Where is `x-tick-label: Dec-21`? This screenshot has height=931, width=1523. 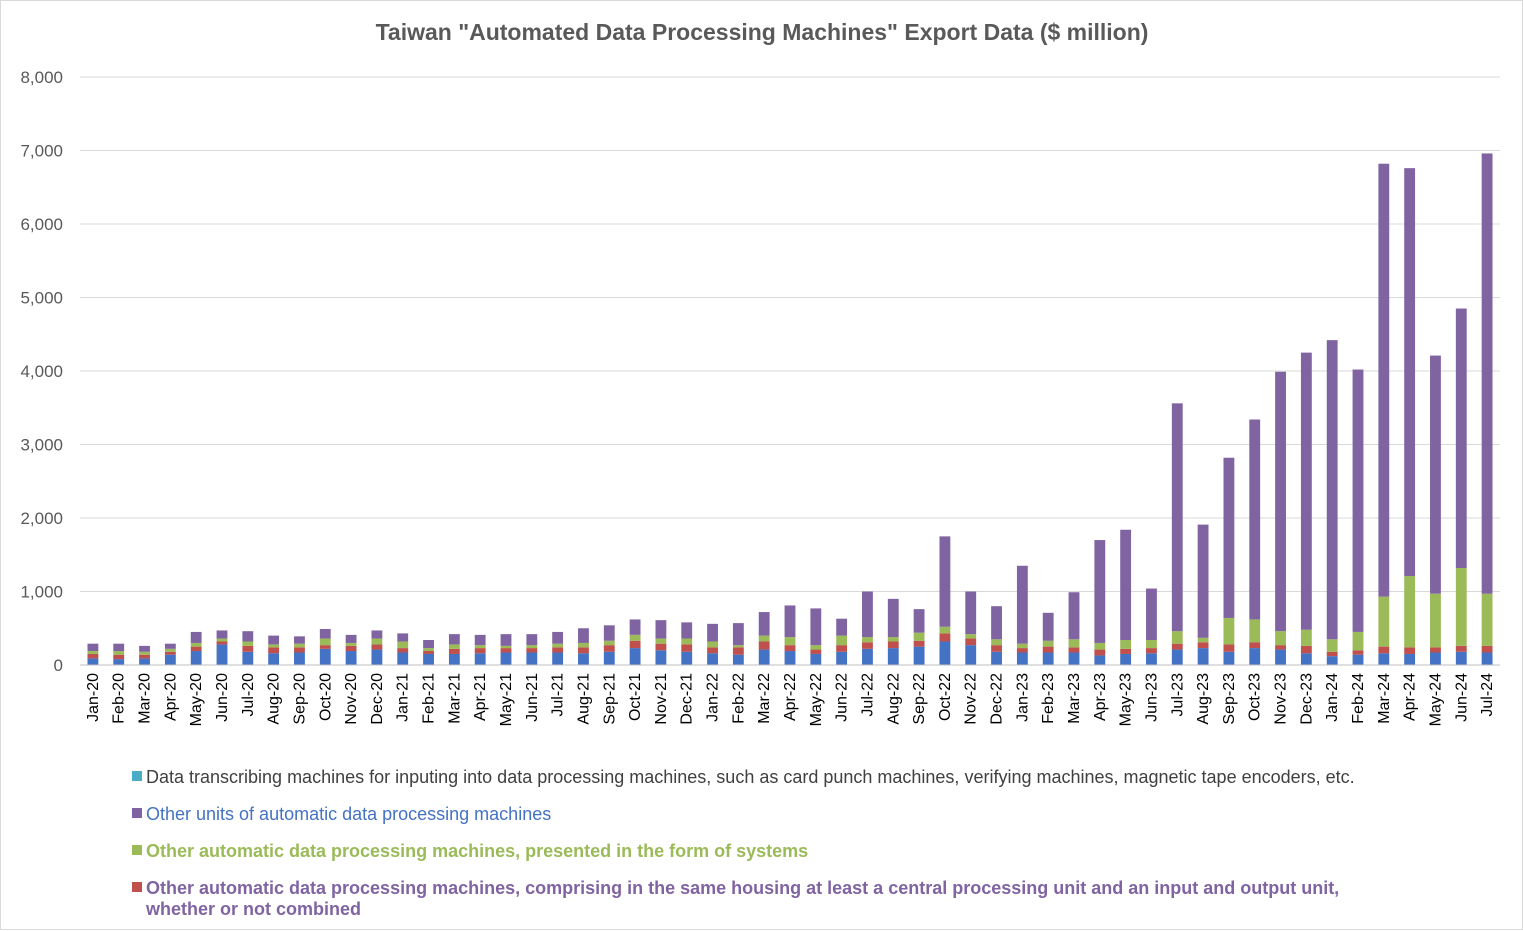
x-tick-label: Dec-21 is located at coordinates (687, 699).